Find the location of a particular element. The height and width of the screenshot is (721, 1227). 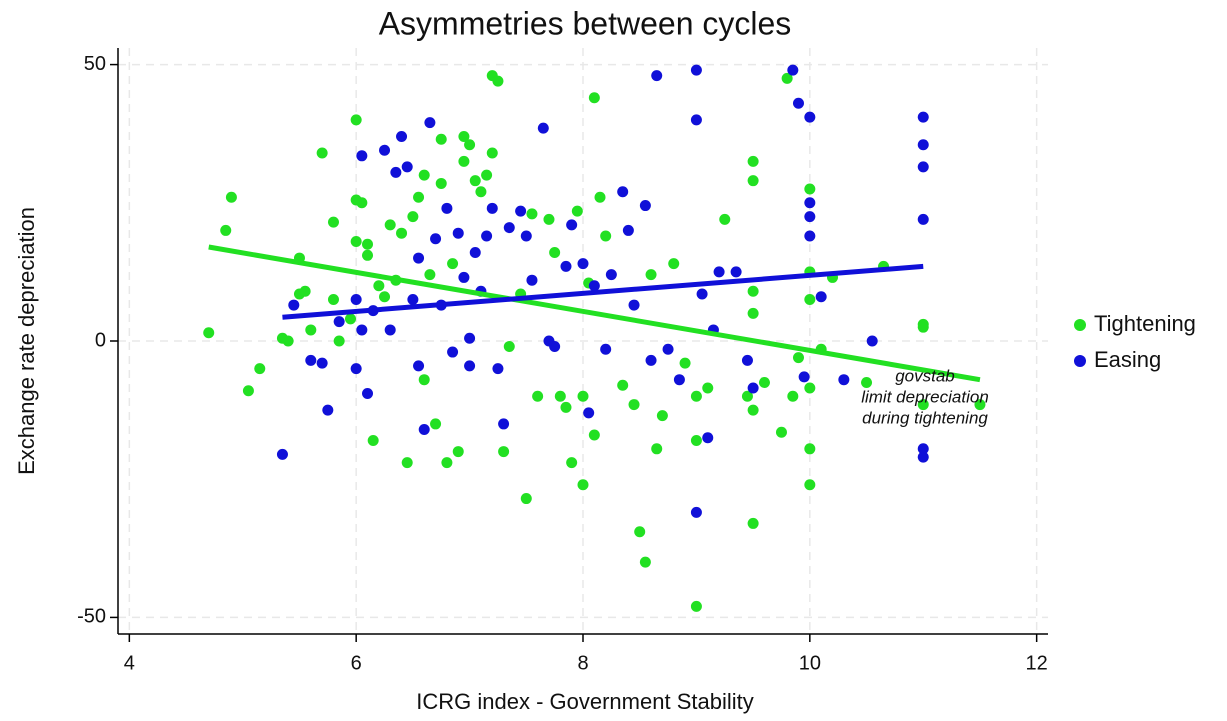

x-tick-label: 6 is located at coordinates (356, 663).